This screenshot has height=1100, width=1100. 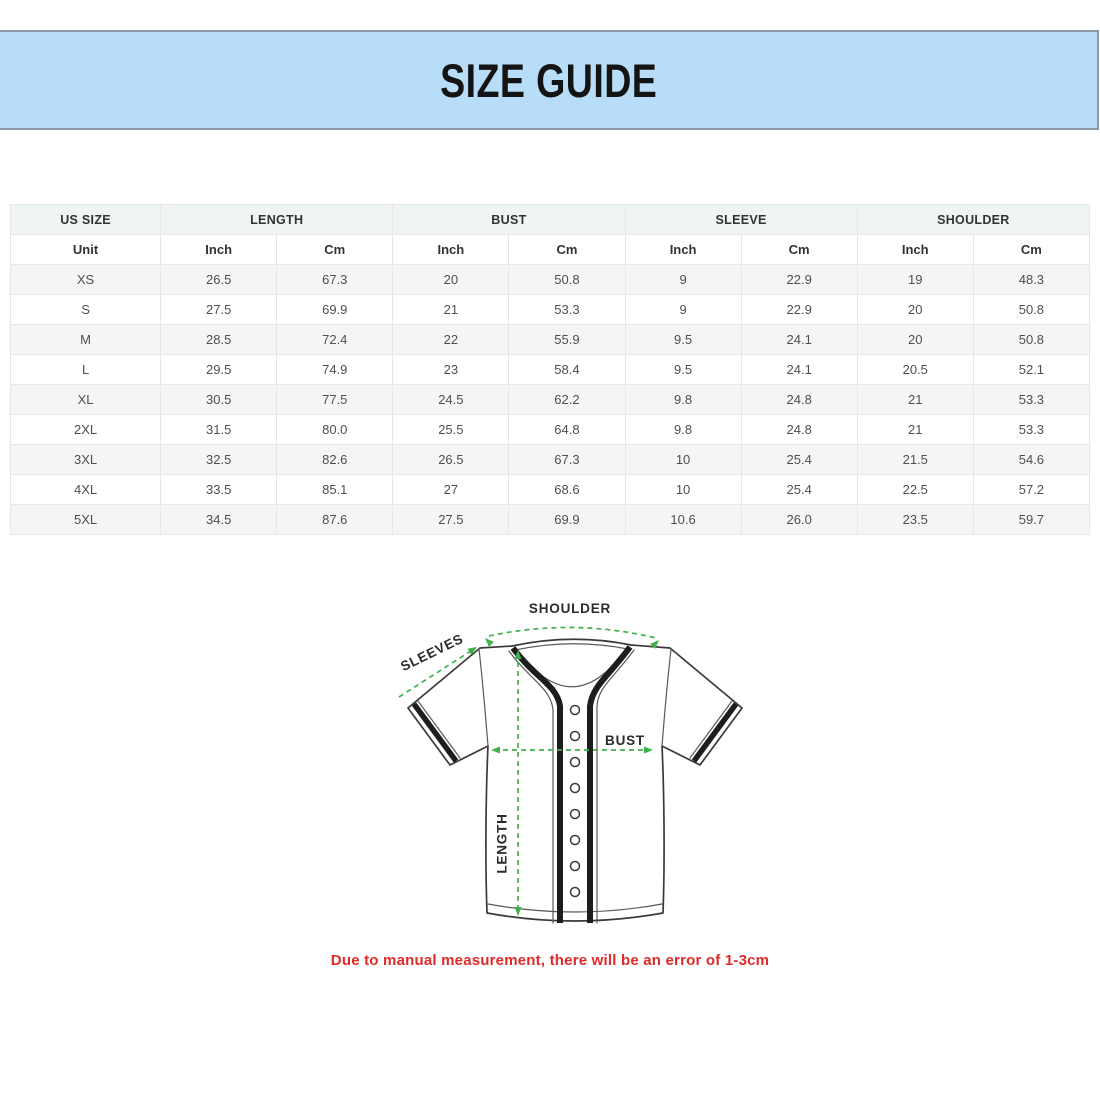 What do you see at coordinates (85, 429) in the screenshot?
I see `size-label-cell: 2XL` at bounding box center [85, 429].